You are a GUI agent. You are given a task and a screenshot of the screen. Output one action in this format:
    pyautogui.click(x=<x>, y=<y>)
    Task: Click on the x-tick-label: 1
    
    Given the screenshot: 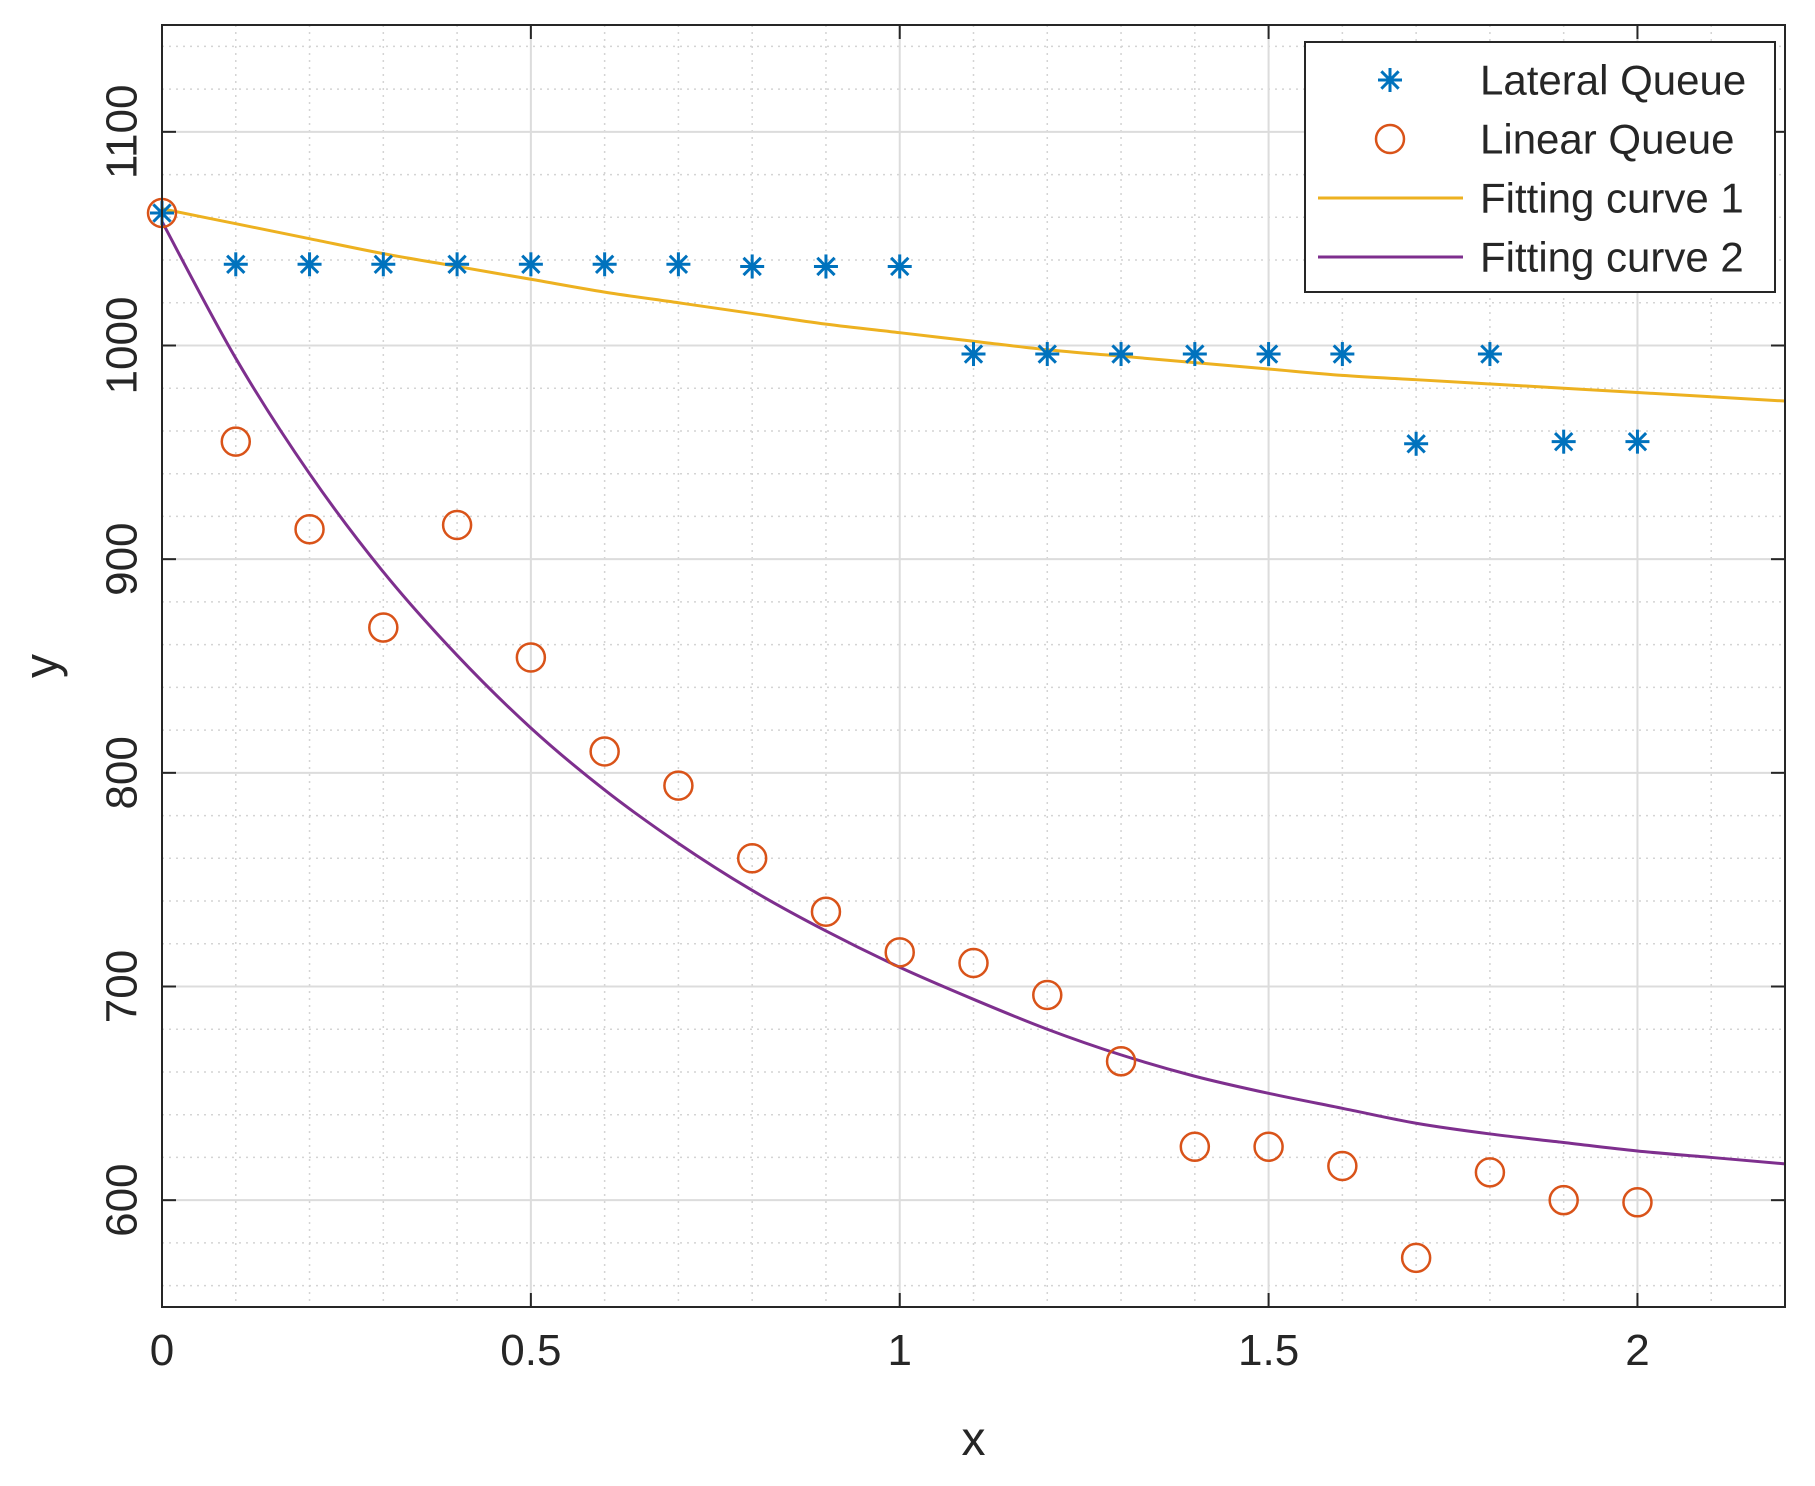 What is the action you would take?
    pyautogui.click(x=899, y=1350)
    